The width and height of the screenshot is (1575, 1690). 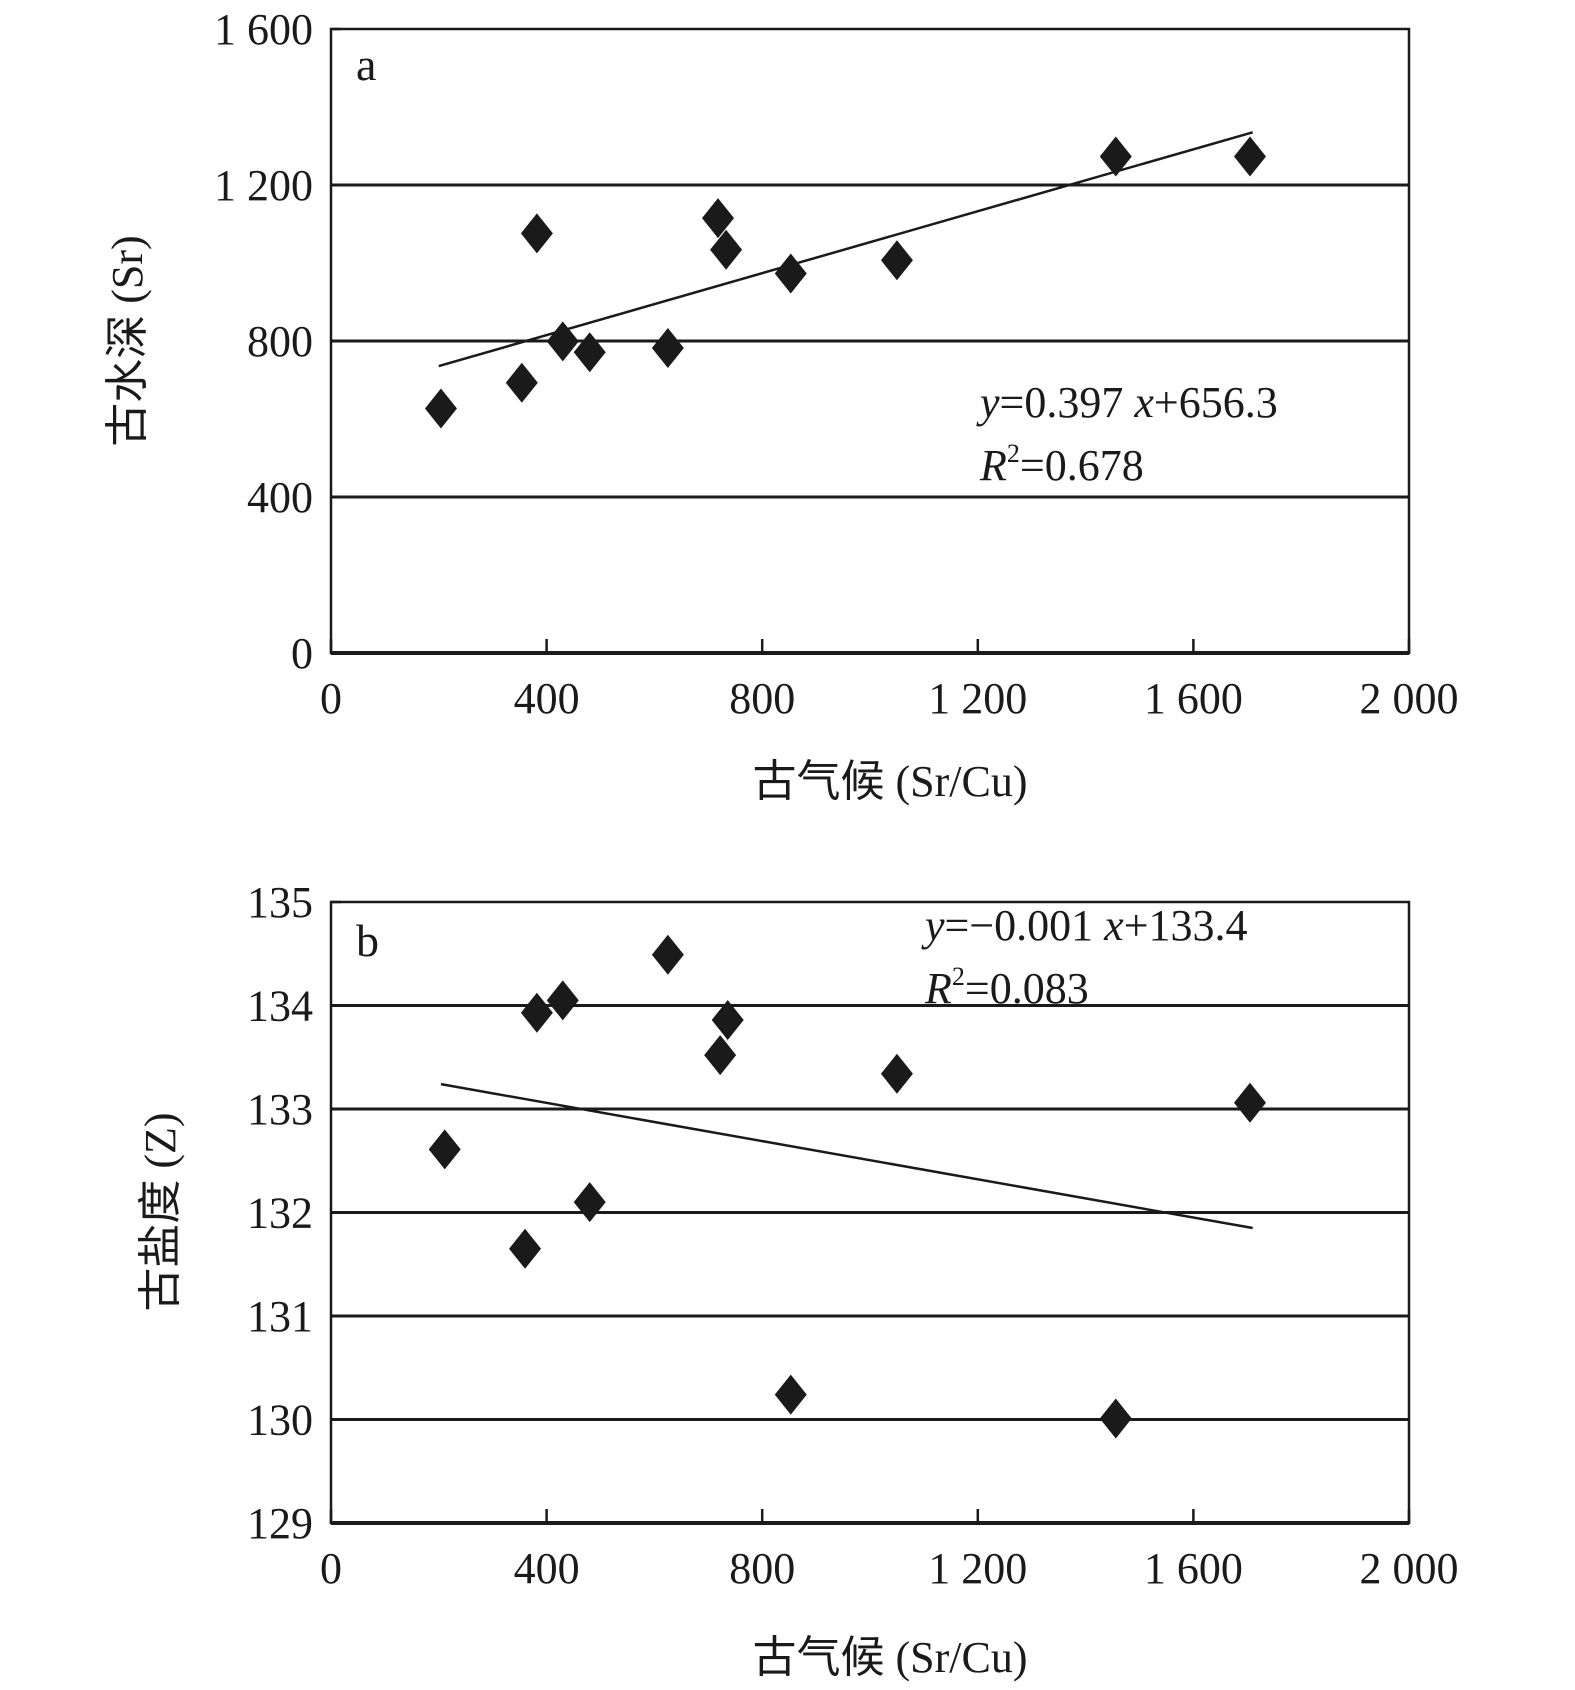 What do you see at coordinates (127, 340) in the screenshot?
I see `y-axis-label-a: 古水深 (Sr)` at bounding box center [127, 340].